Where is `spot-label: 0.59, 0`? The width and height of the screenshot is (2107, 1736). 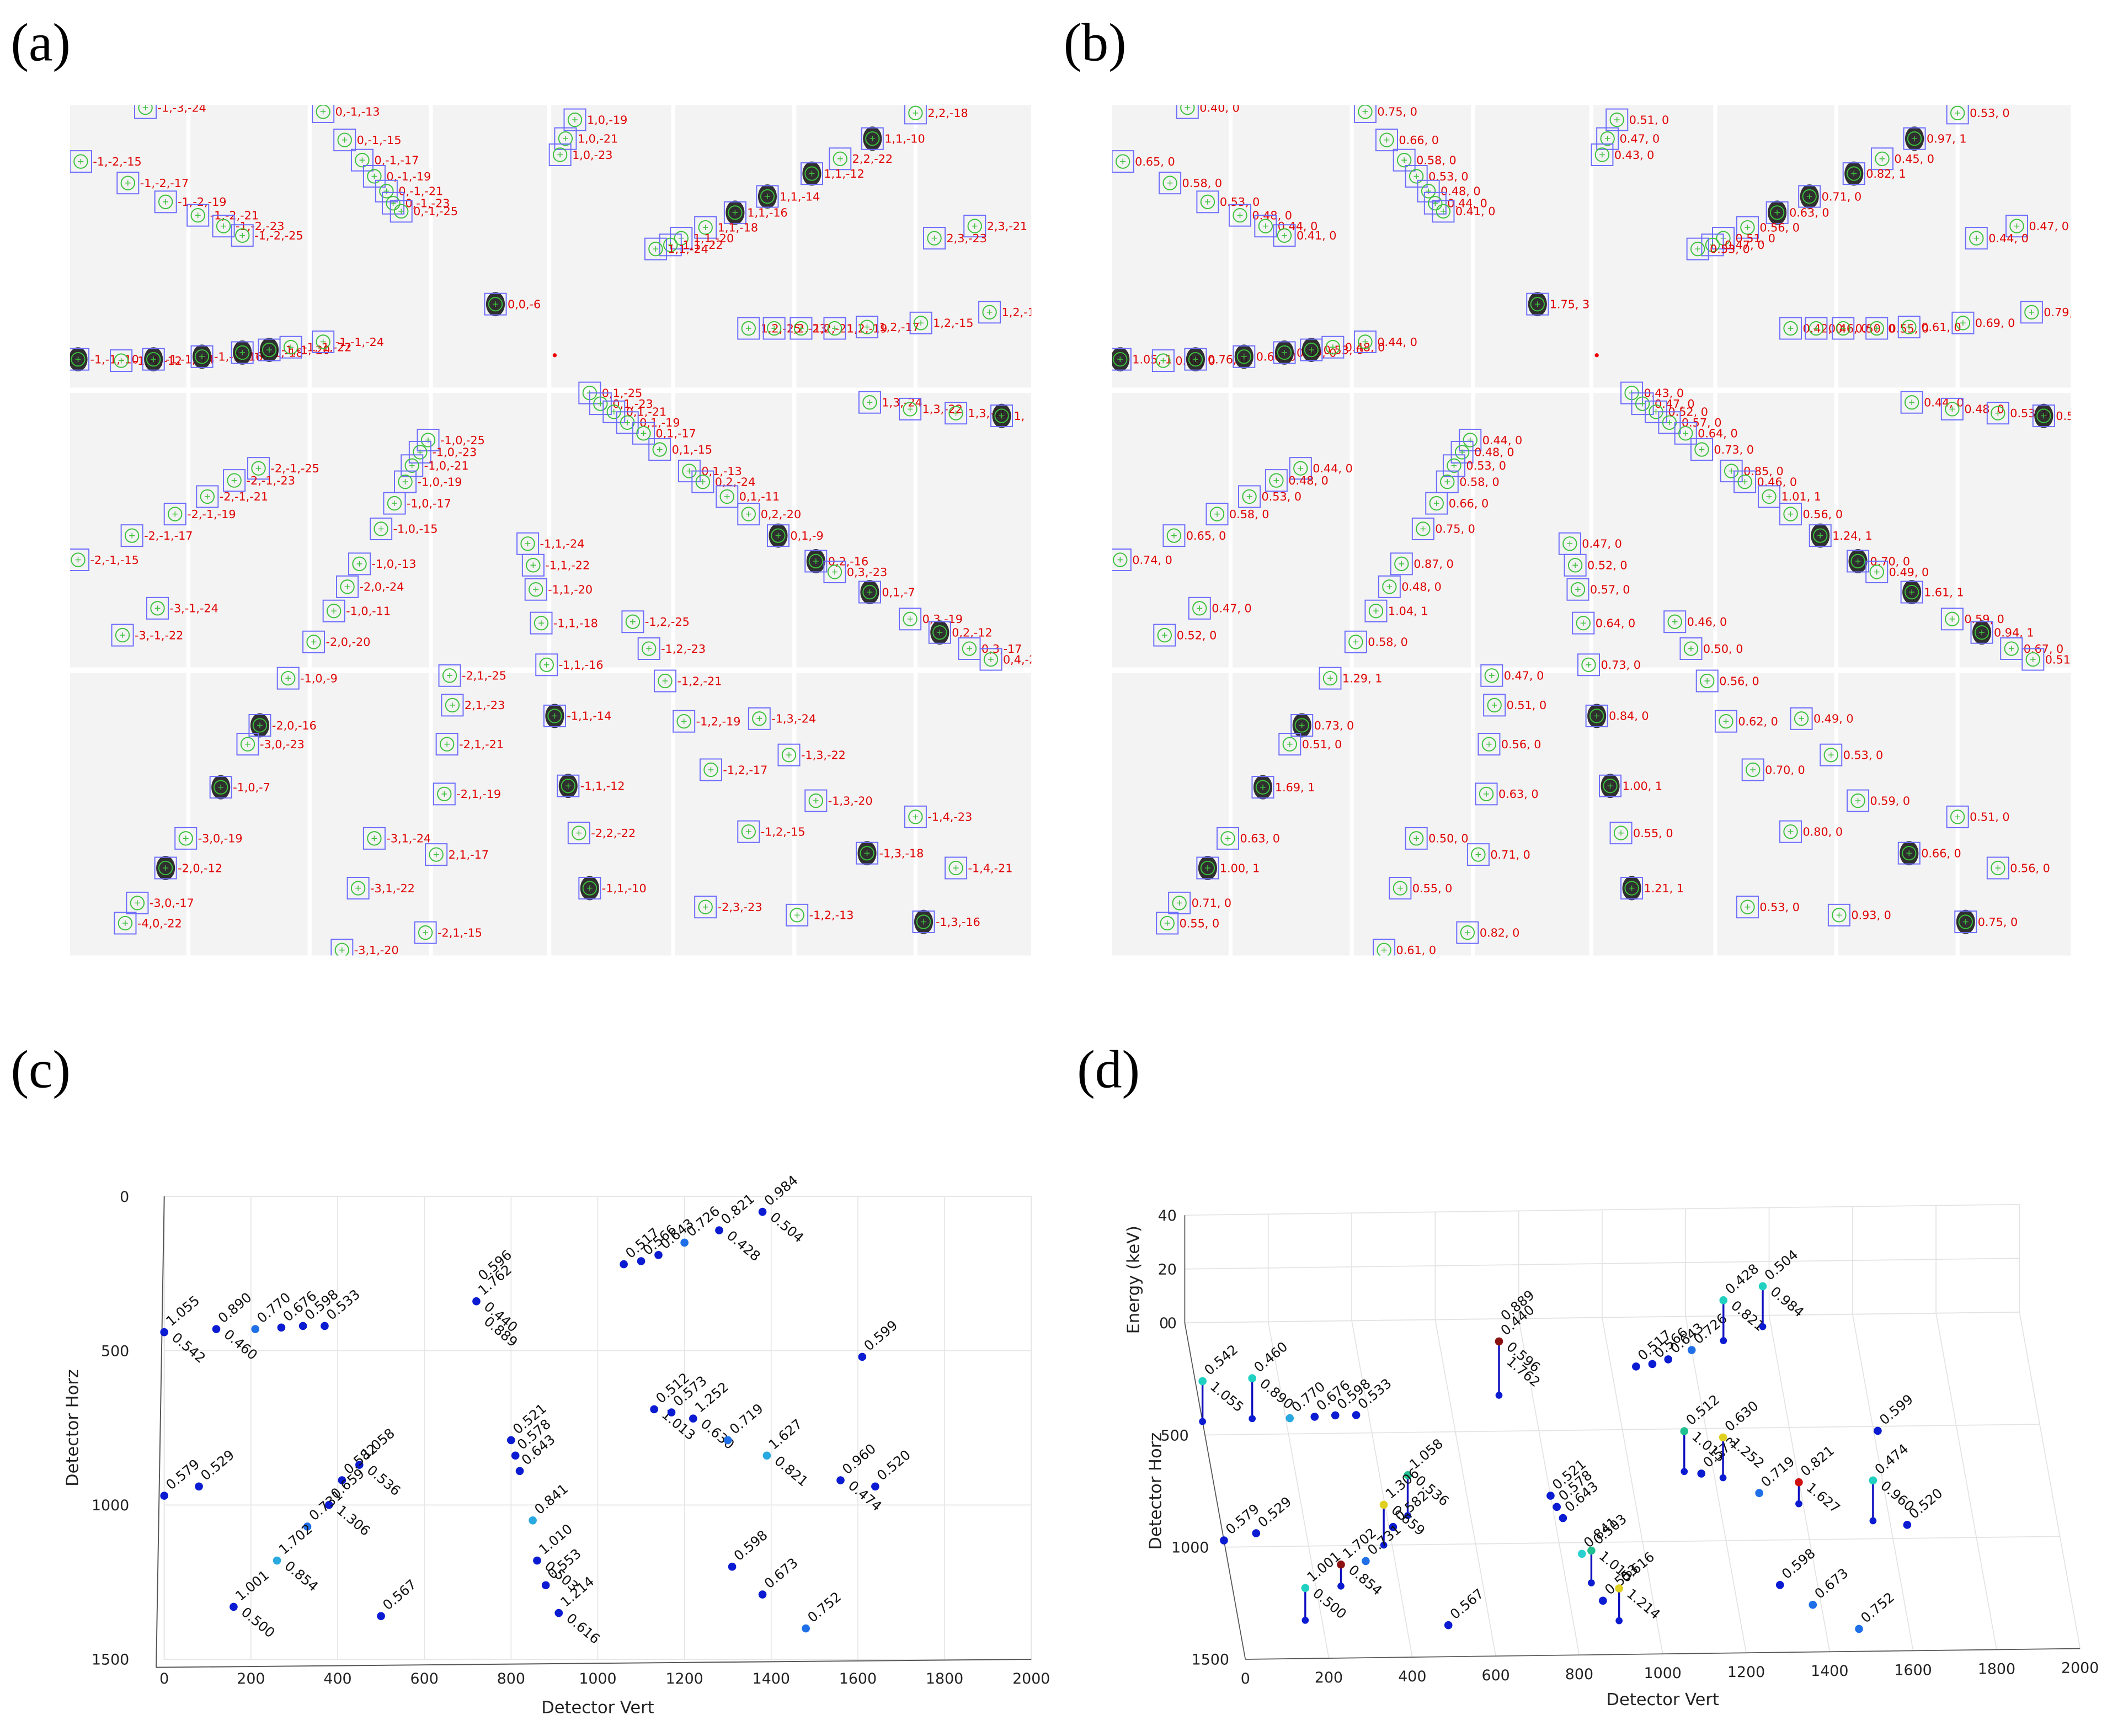
spot-label: 0.59, 0 is located at coordinates (1890, 800).